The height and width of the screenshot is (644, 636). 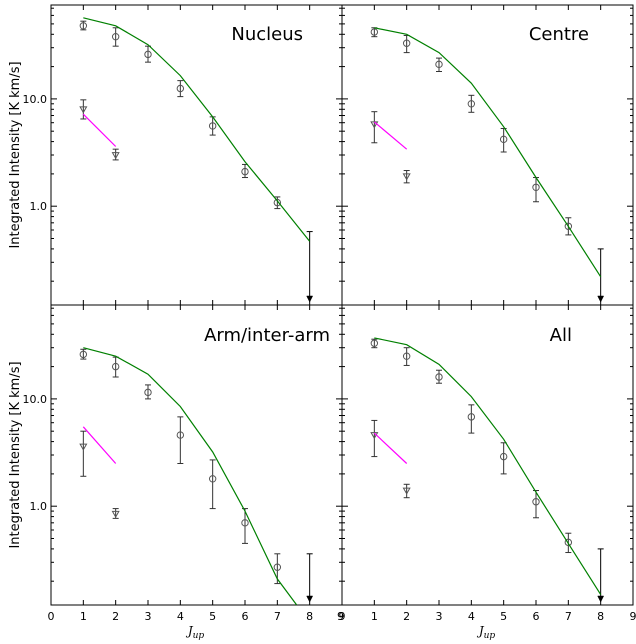 I want to click on ylabel-top: Integrated Intensity [K km/s], so click(x=15, y=154).